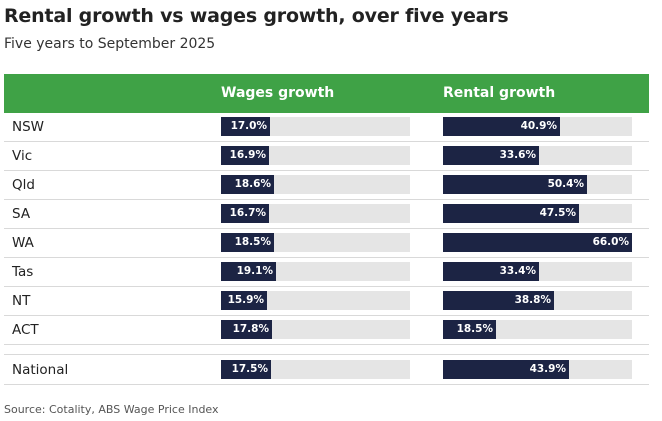  What do you see at coordinates (315, 126) in the screenshot?
I see `wages-bar-track: 17.0%` at bounding box center [315, 126].